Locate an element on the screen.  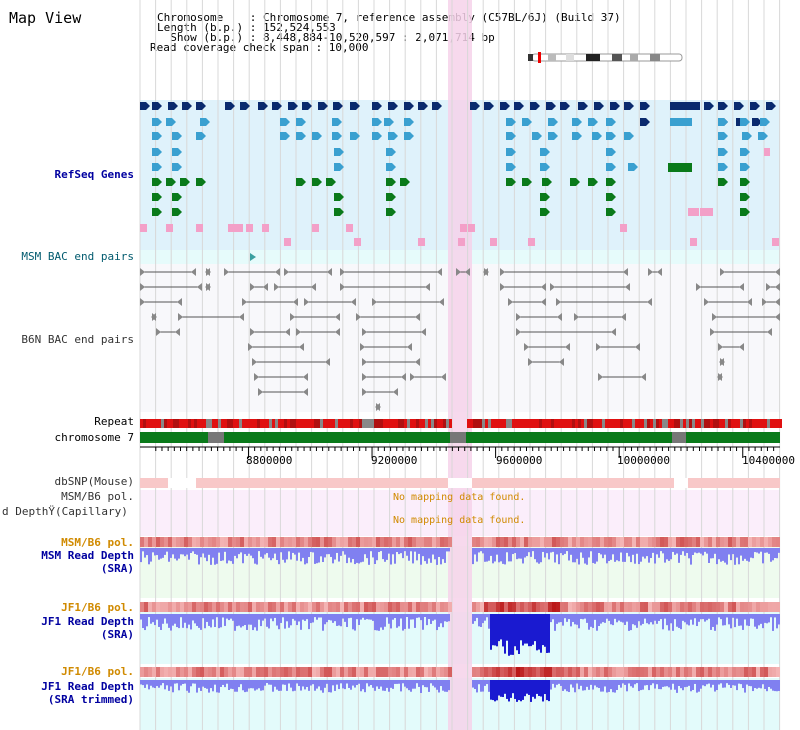
track-label-depth-capillary: d DepthŸ(Capillary) is located at coordinates (65, 511).